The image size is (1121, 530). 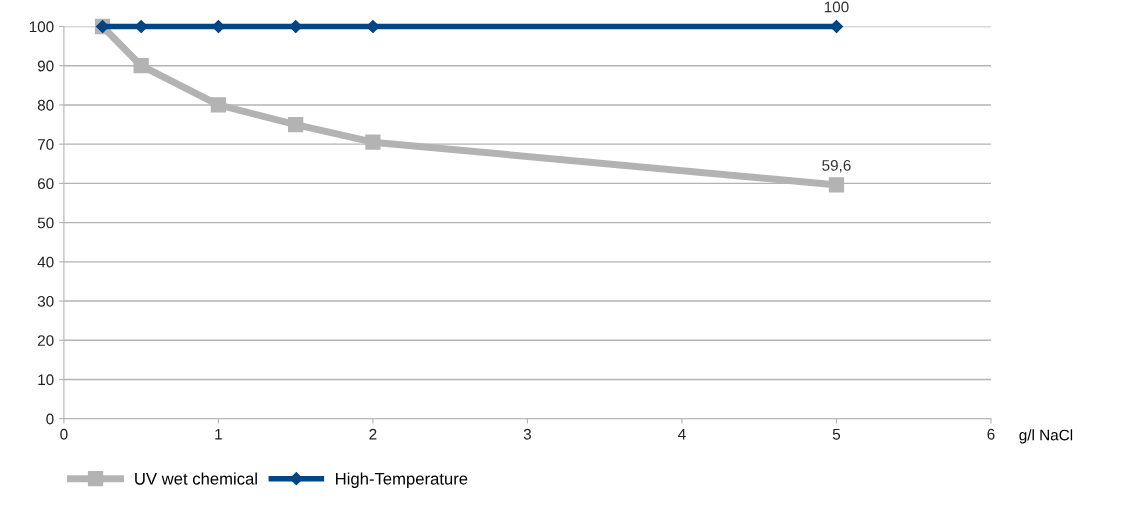 What do you see at coordinates (196, 478) in the screenshot?
I see `legend-label: UV wet chemical` at bounding box center [196, 478].